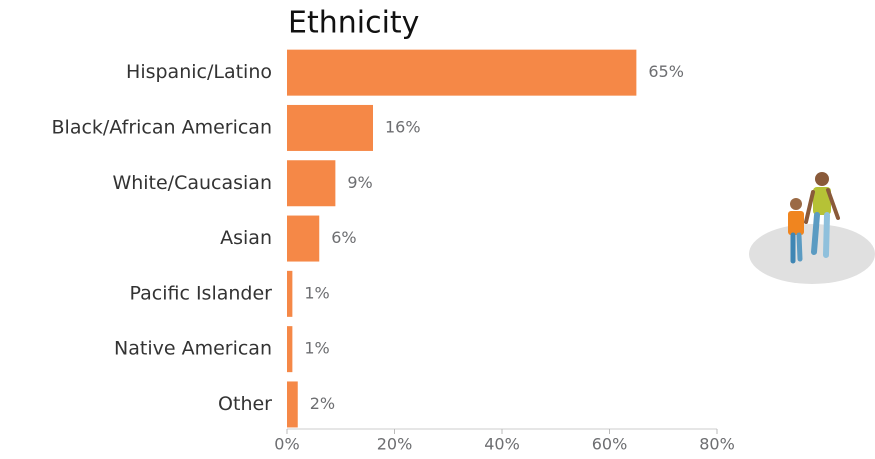  What do you see at coordinates (192, 183) in the screenshot?
I see `category-label: White/Caucasian` at bounding box center [192, 183].